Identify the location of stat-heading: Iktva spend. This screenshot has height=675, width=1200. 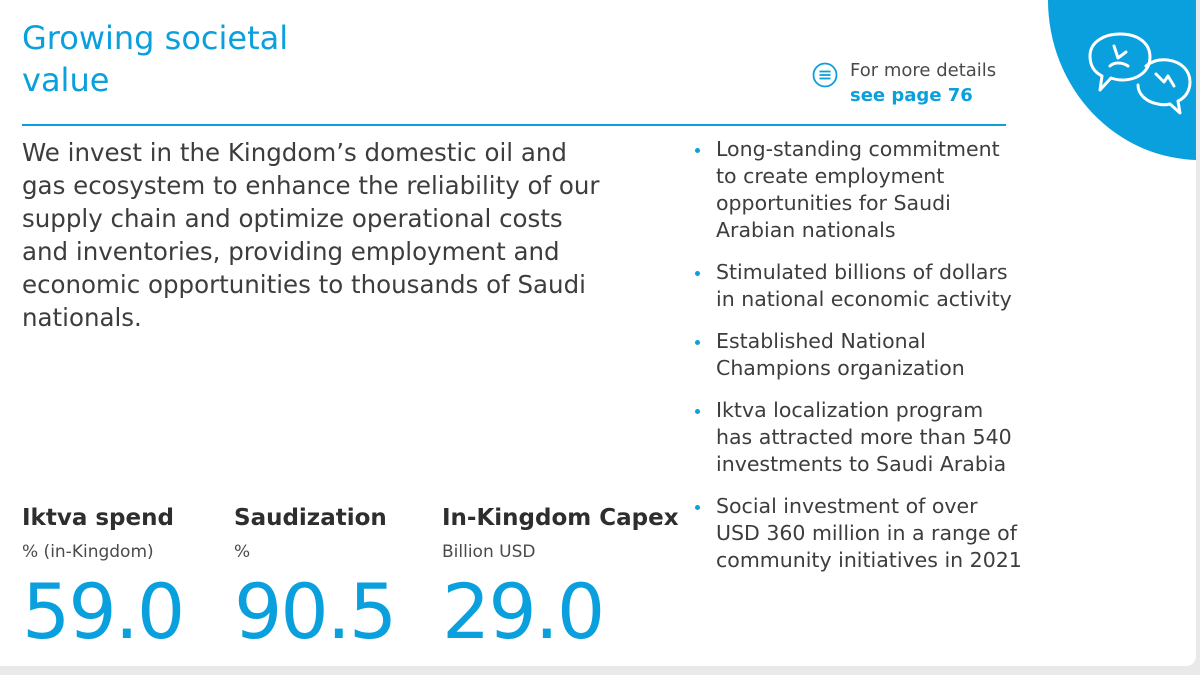
(98, 518).